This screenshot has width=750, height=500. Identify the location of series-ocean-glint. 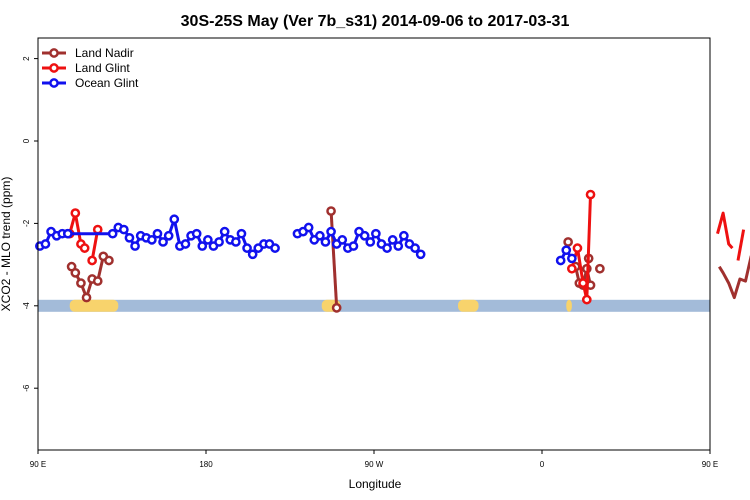
(306, 240).